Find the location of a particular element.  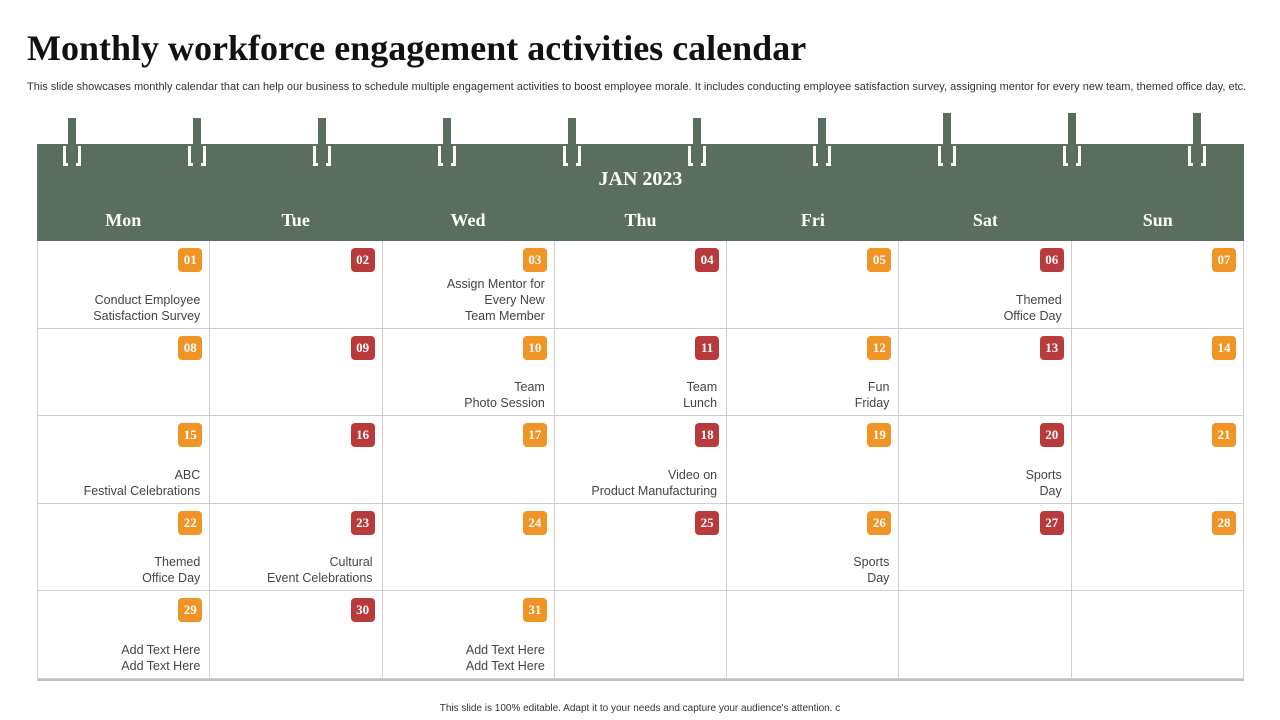

event-text: Sports Day is located at coordinates (1044, 483).